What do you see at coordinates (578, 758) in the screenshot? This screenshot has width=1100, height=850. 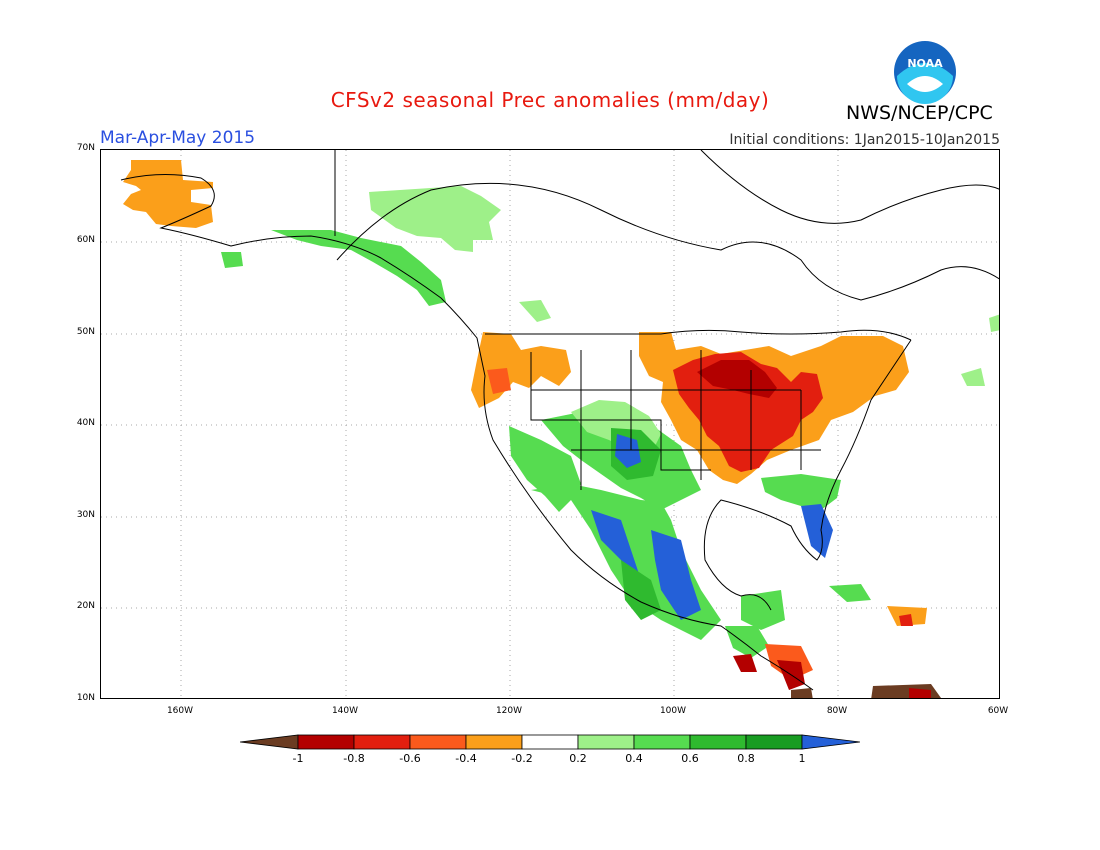 I see `colorbar-tick-label: 0.2` at bounding box center [578, 758].